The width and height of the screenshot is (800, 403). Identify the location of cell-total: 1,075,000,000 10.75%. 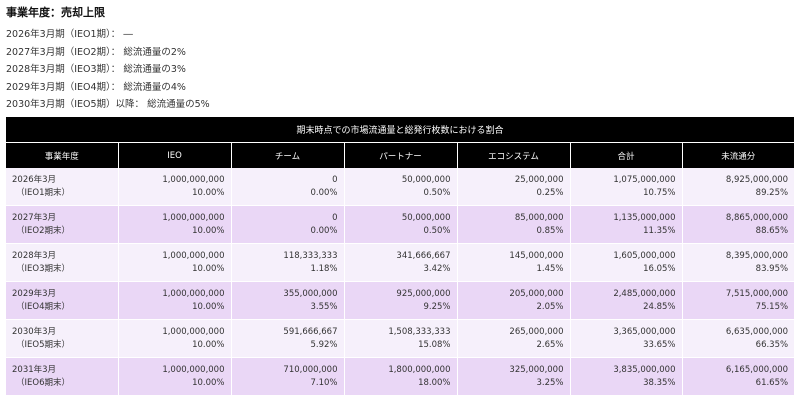
(625, 187).